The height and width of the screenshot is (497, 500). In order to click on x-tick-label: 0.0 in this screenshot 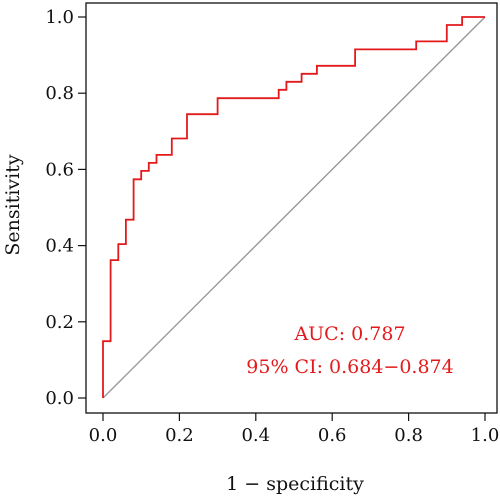, I will do `click(103, 435)`.